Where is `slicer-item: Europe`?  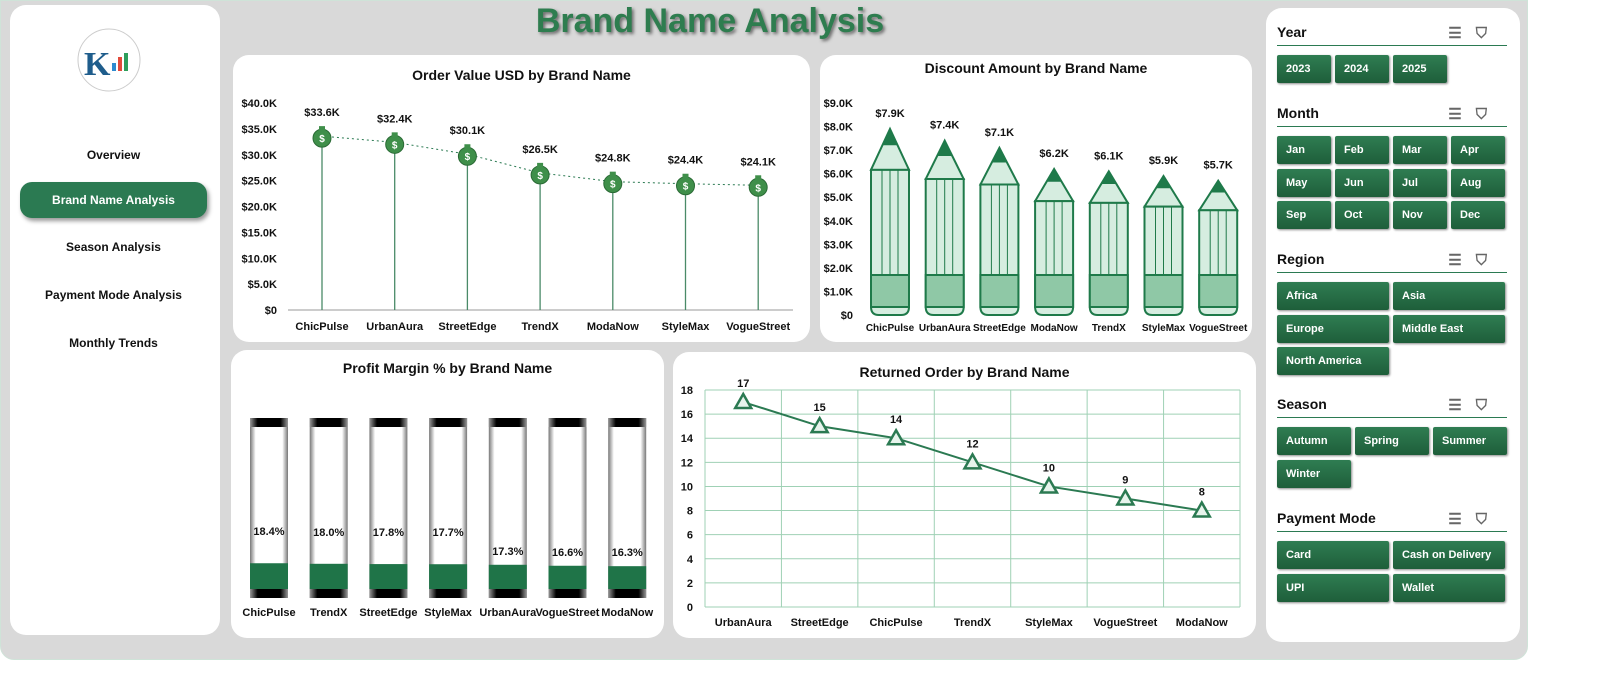 slicer-item: Europe is located at coordinates (1333, 328).